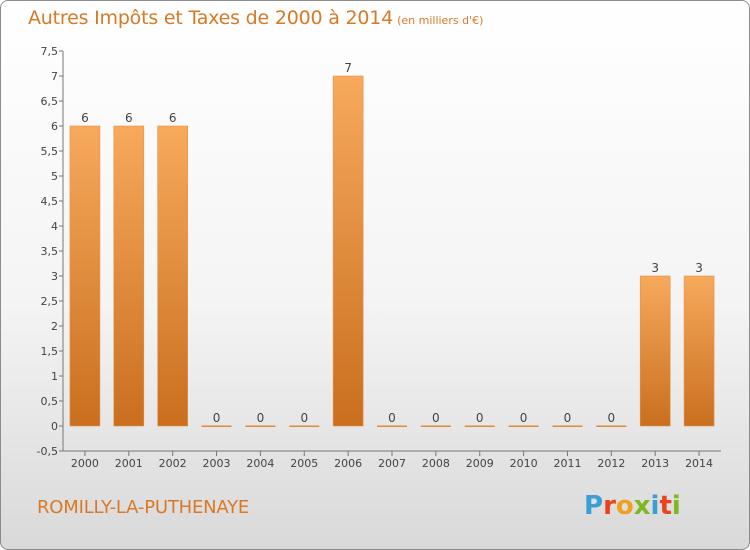 The height and width of the screenshot is (550, 750). I want to click on y-tick-label: 0,5, so click(50, 401).